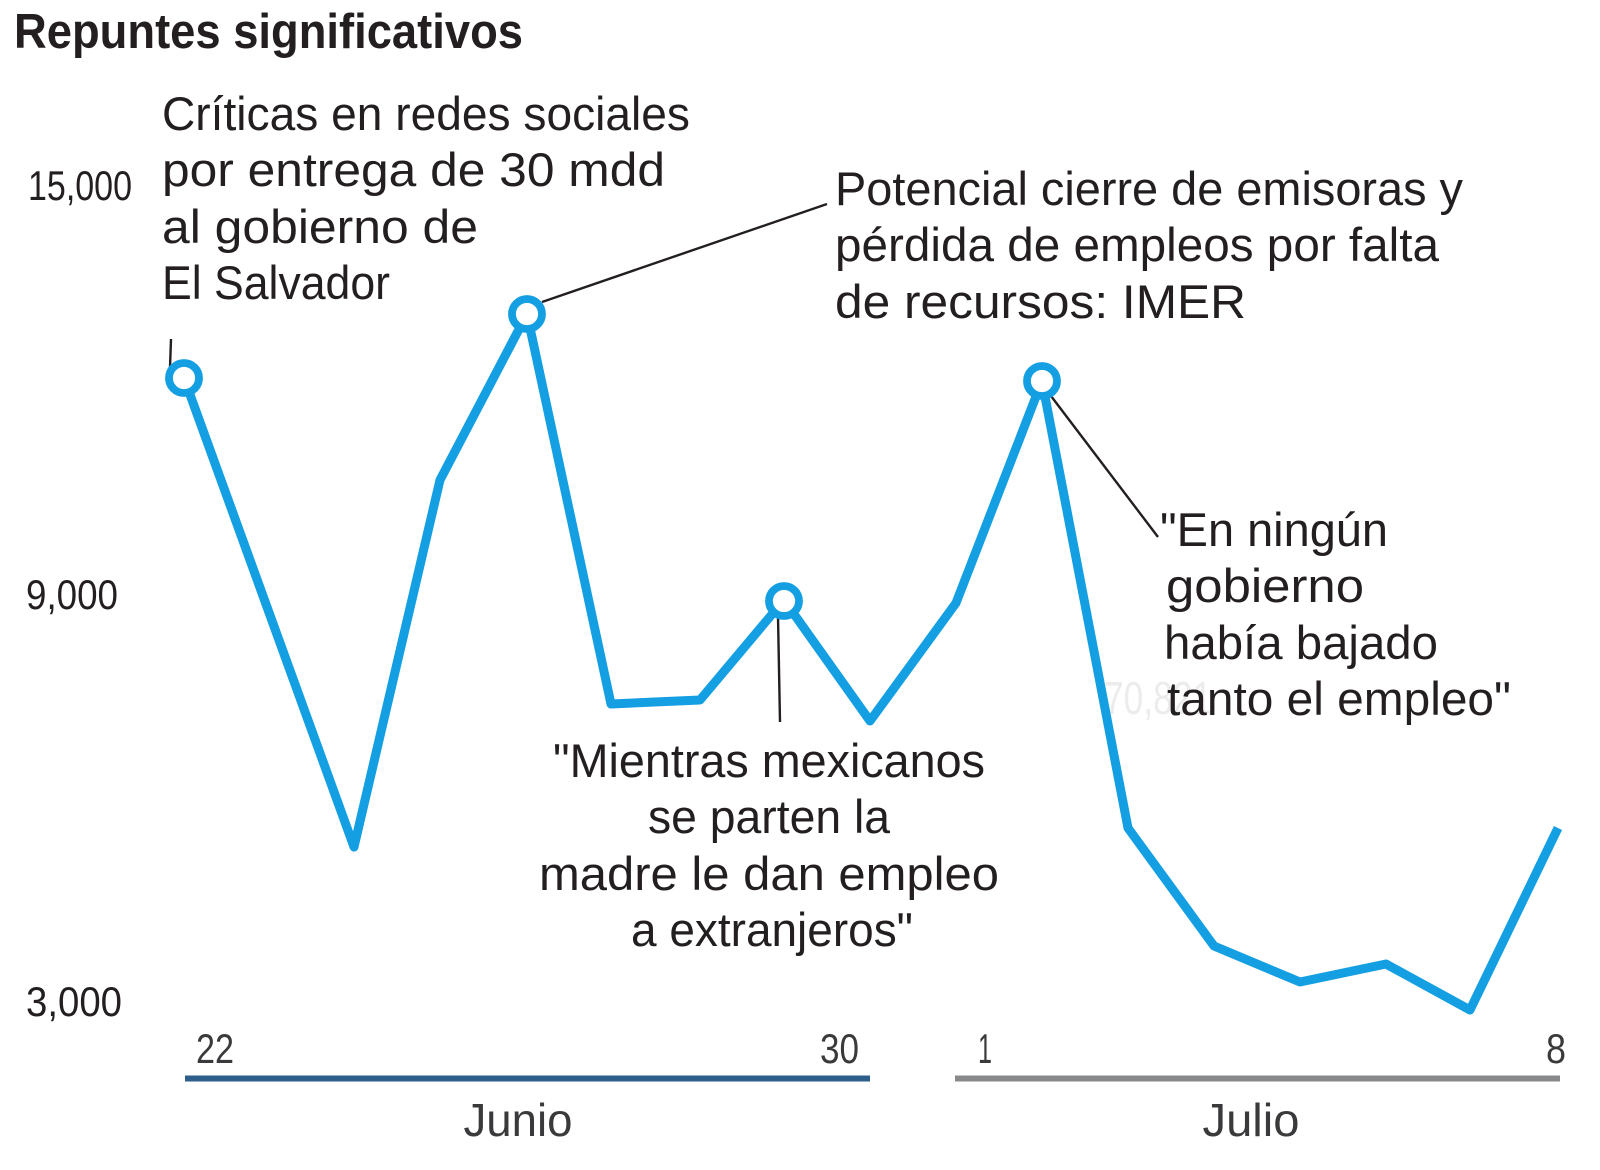 The height and width of the screenshot is (1170, 1600). Describe the element at coordinates (215, 1048) in the screenshot. I see `svg-text: 22` at that location.